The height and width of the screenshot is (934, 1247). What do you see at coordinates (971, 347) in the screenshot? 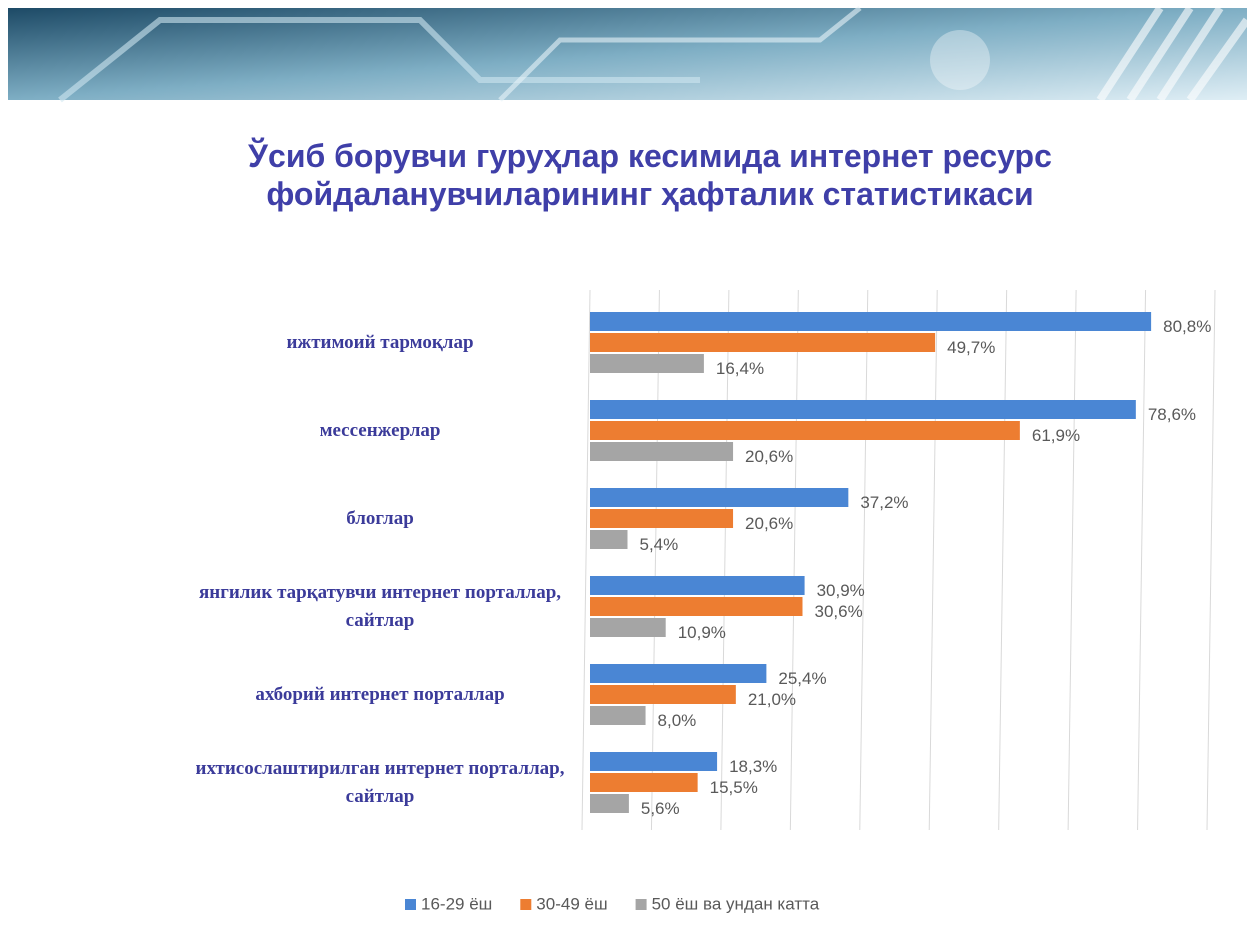
I see `value-label: 49,7%` at bounding box center [971, 347].